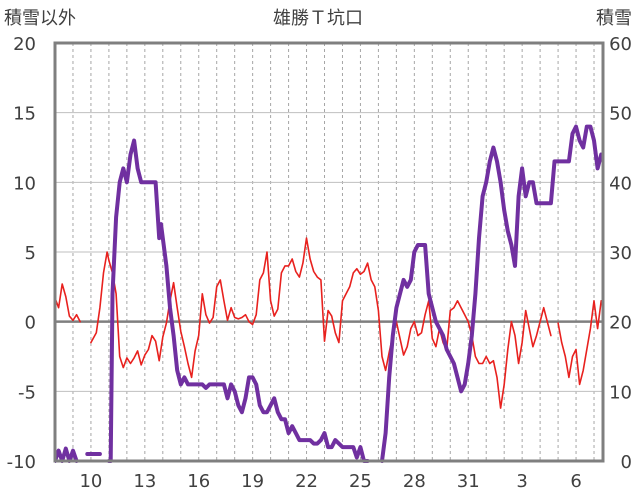 The image size is (636, 501). I want to click on left-y-tick-label: 20, so click(24, 44).